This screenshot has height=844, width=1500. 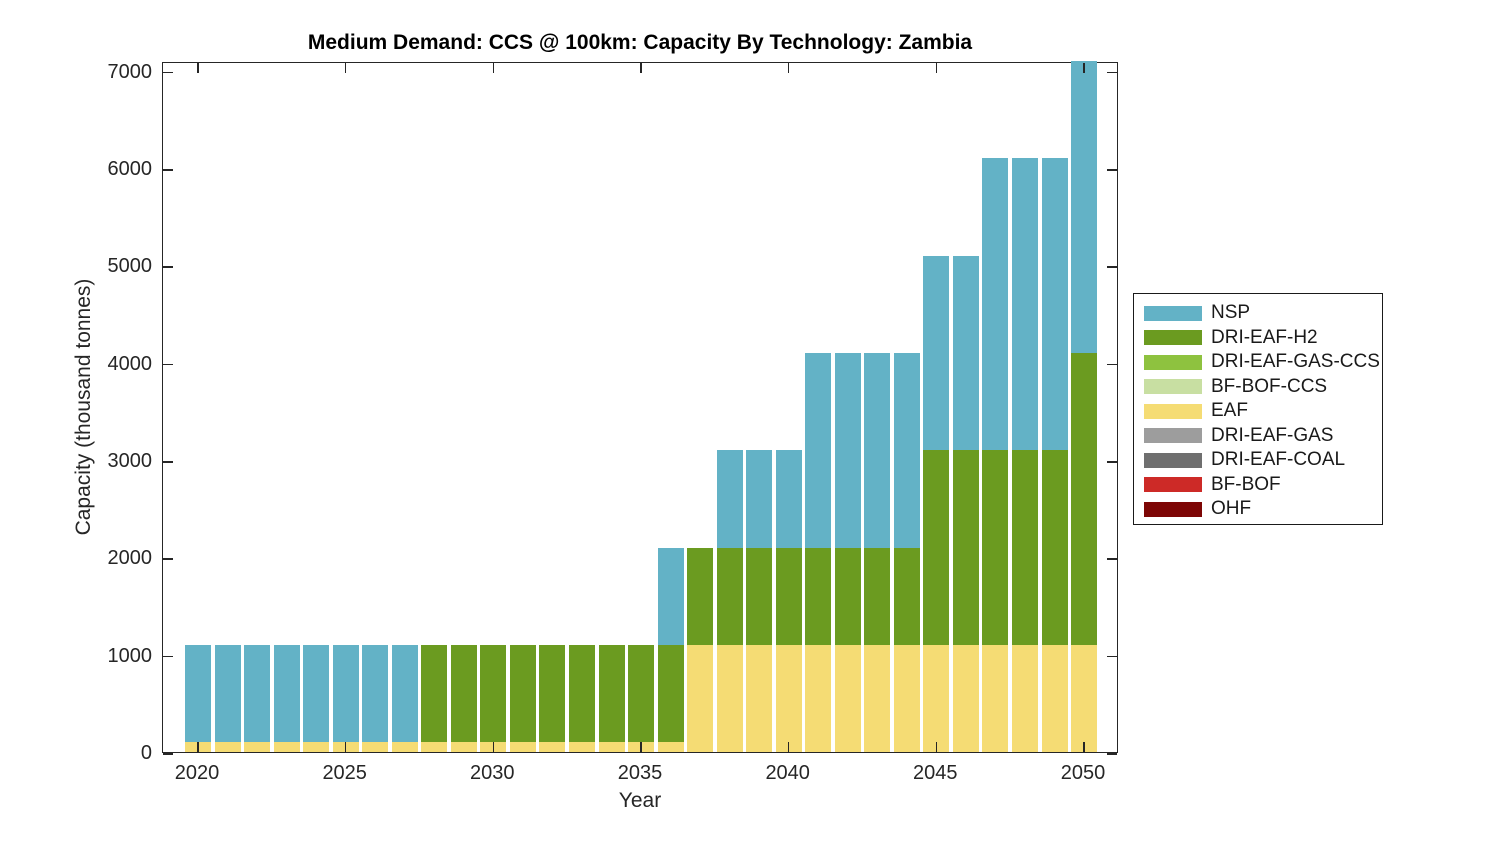 I want to click on x-tick-label-2020: 2020, so click(x=197, y=773).